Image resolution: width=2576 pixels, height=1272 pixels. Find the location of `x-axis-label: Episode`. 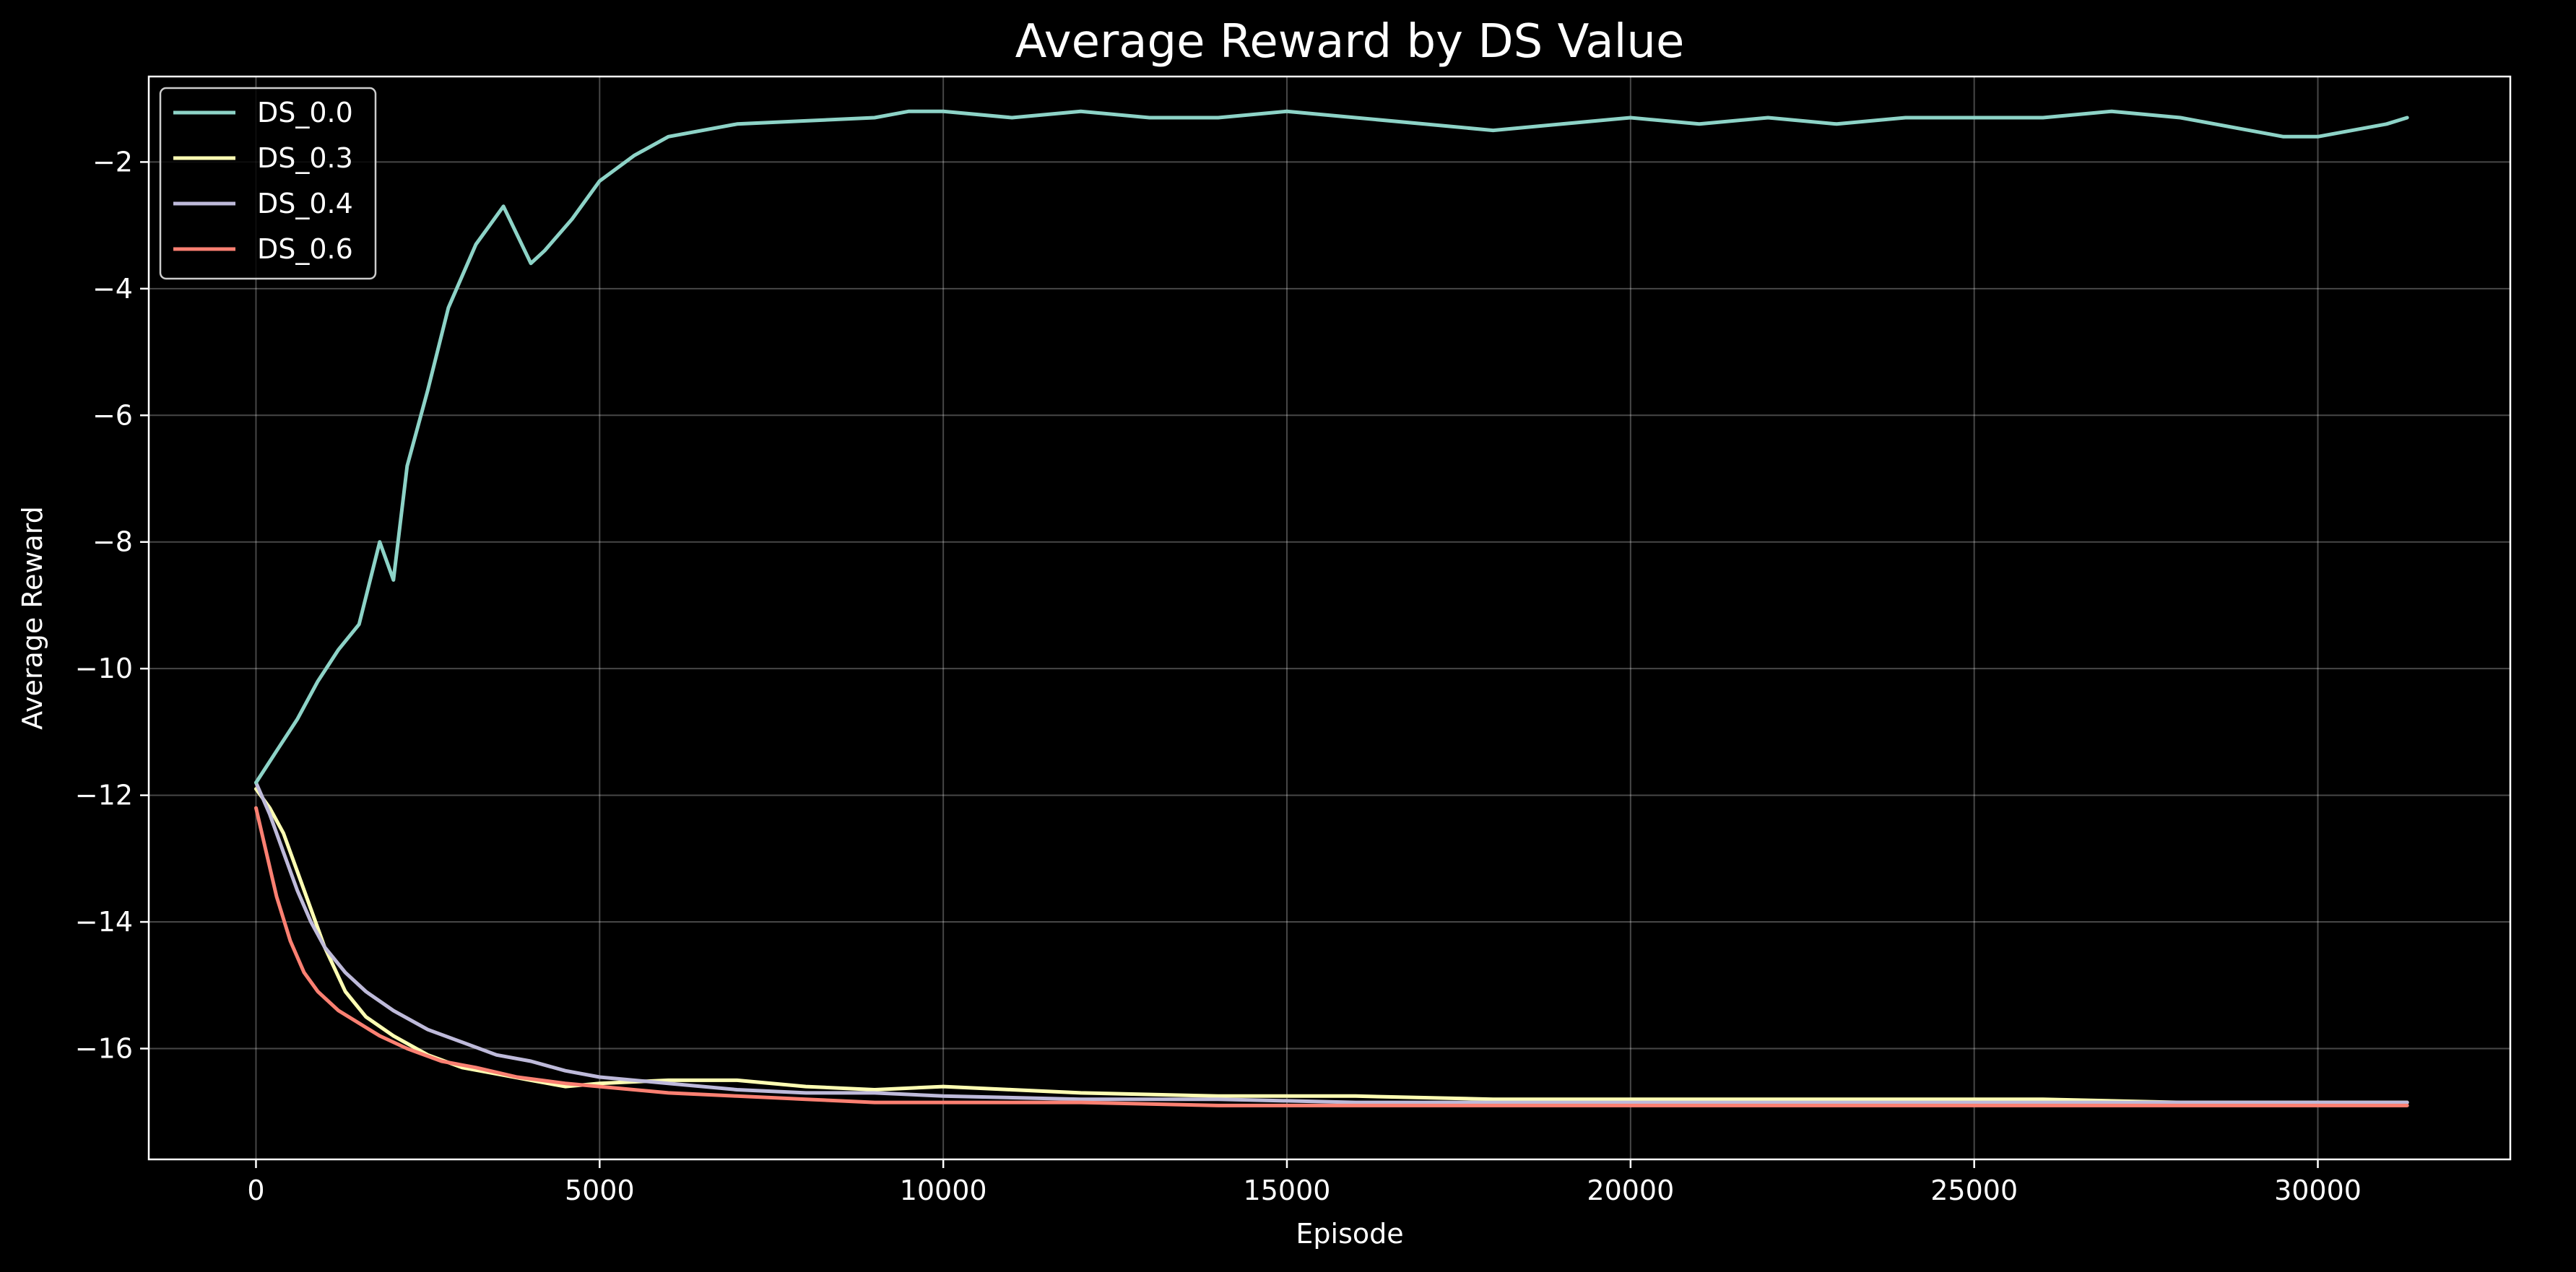

x-axis-label: Episode is located at coordinates (1349, 1234).